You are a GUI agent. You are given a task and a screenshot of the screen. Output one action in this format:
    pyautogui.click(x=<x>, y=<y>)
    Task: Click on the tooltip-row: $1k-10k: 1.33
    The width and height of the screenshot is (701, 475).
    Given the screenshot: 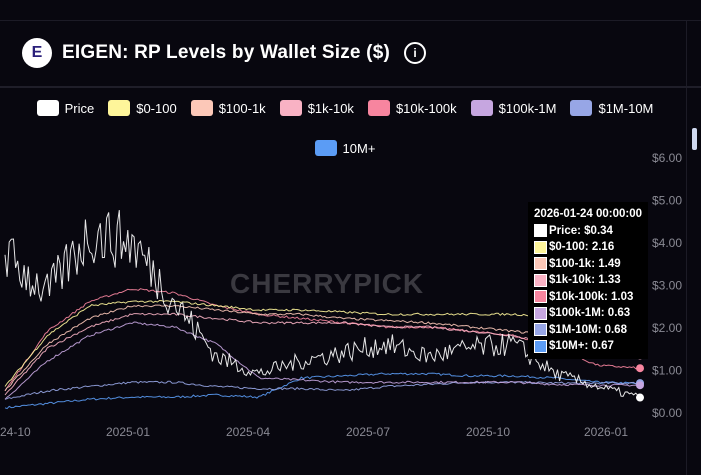 What is the action you would take?
    pyautogui.click(x=588, y=280)
    